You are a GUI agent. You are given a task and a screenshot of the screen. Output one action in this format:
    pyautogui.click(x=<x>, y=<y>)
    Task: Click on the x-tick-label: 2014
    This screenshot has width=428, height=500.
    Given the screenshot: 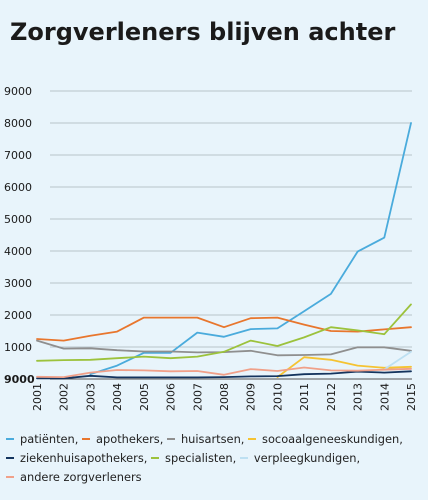 What is the action you would take?
    pyautogui.click(x=384, y=397)
    